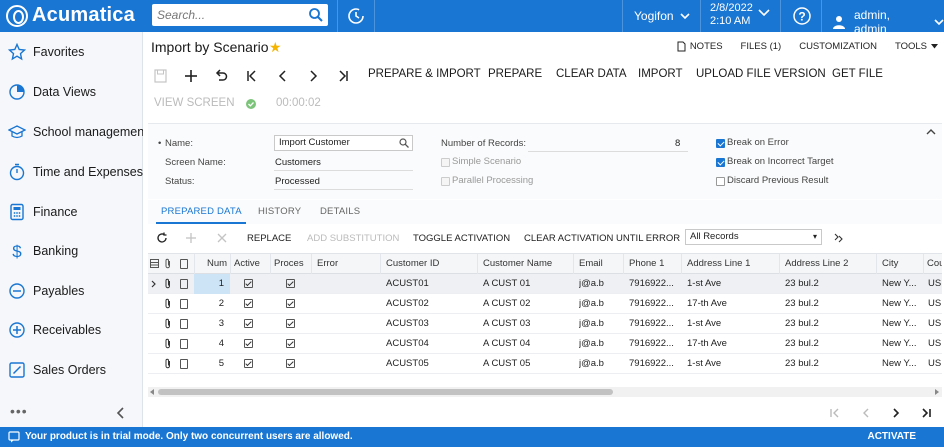 The width and height of the screenshot is (944, 447). Describe the element at coordinates (346, 264) in the screenshot. I see `column-header-error: Error` at that location.